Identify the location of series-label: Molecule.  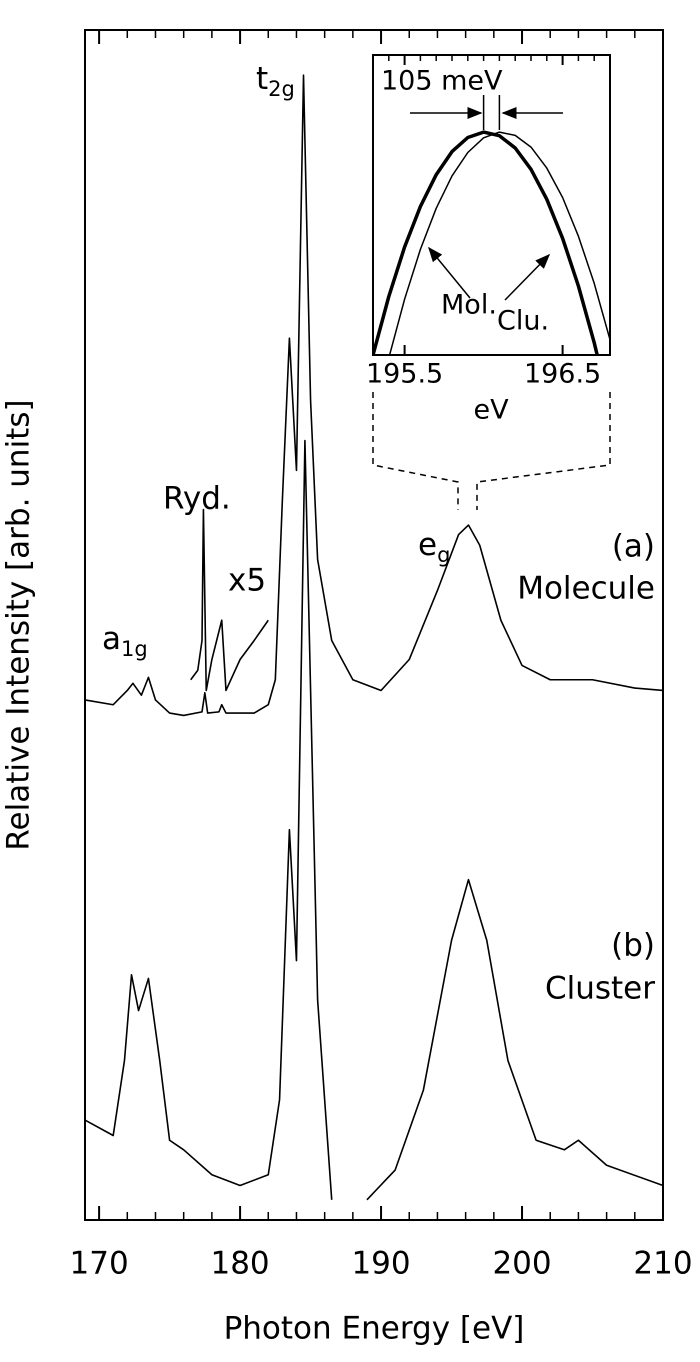
(586, 589).